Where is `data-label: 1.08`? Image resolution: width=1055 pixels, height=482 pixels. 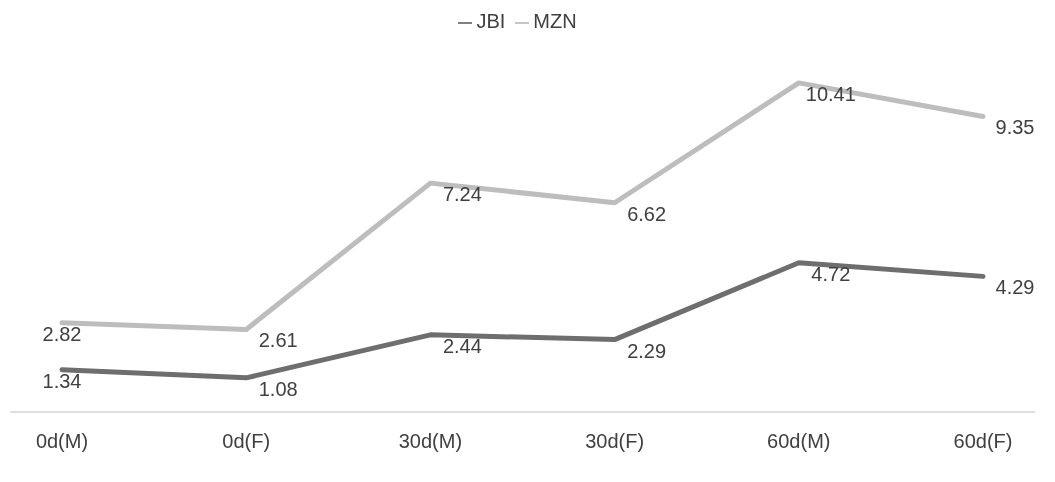
data-label: 1.08 is located at coordinates (278, 388).